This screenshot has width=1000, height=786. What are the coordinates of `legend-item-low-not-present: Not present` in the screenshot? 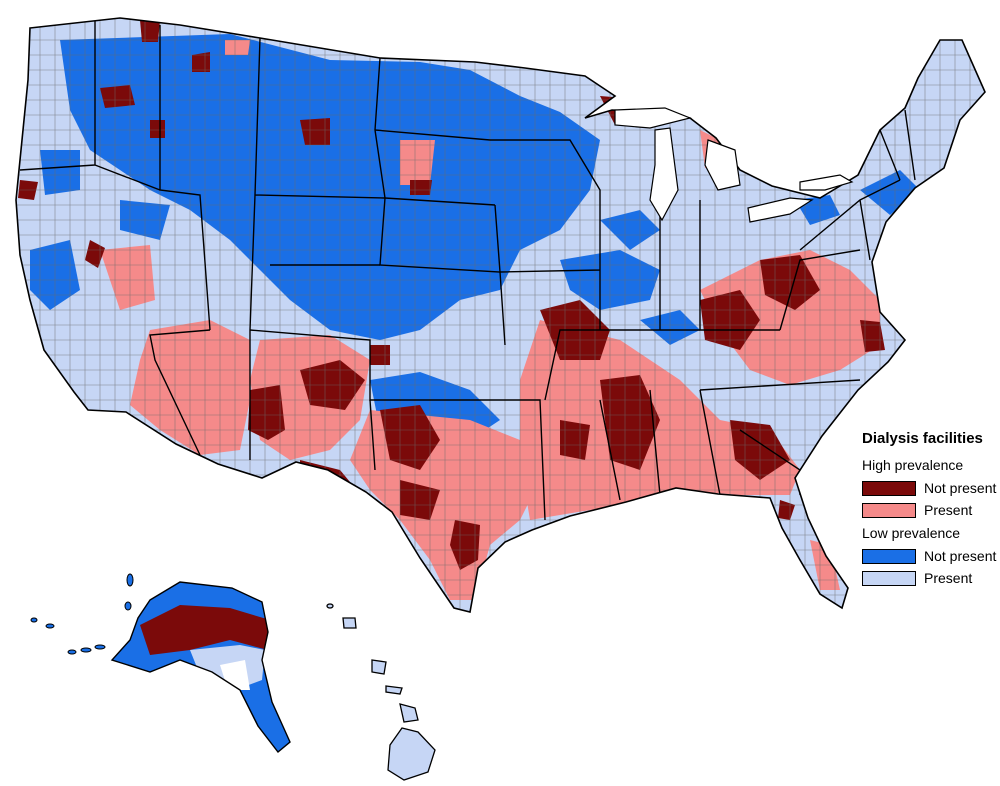 It's located at (930, 556).